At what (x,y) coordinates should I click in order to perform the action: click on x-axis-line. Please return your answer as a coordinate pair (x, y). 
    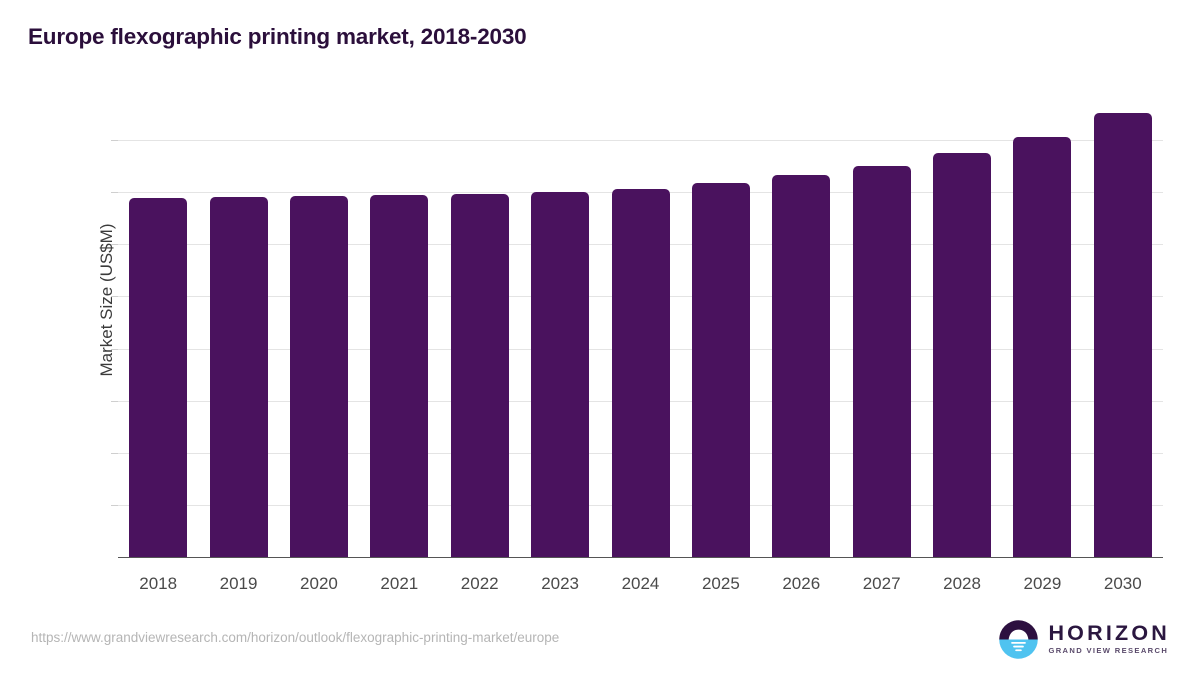
    Looking at the image, I should click on (640, 558).